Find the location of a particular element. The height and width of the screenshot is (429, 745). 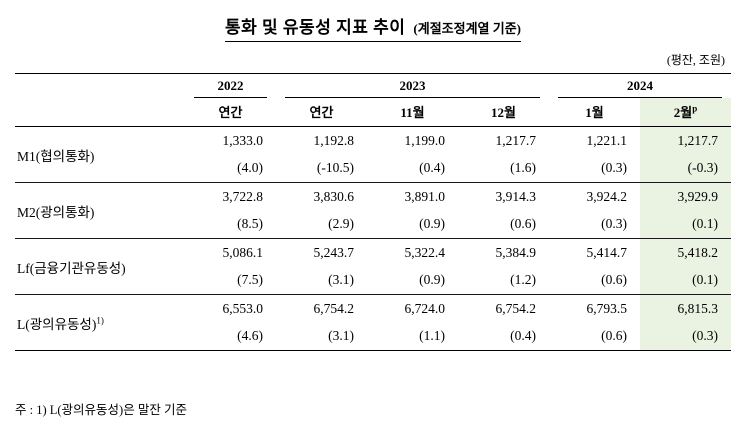

year-header-row: 2022 2023 2024 is located at coordinates (373, 85).